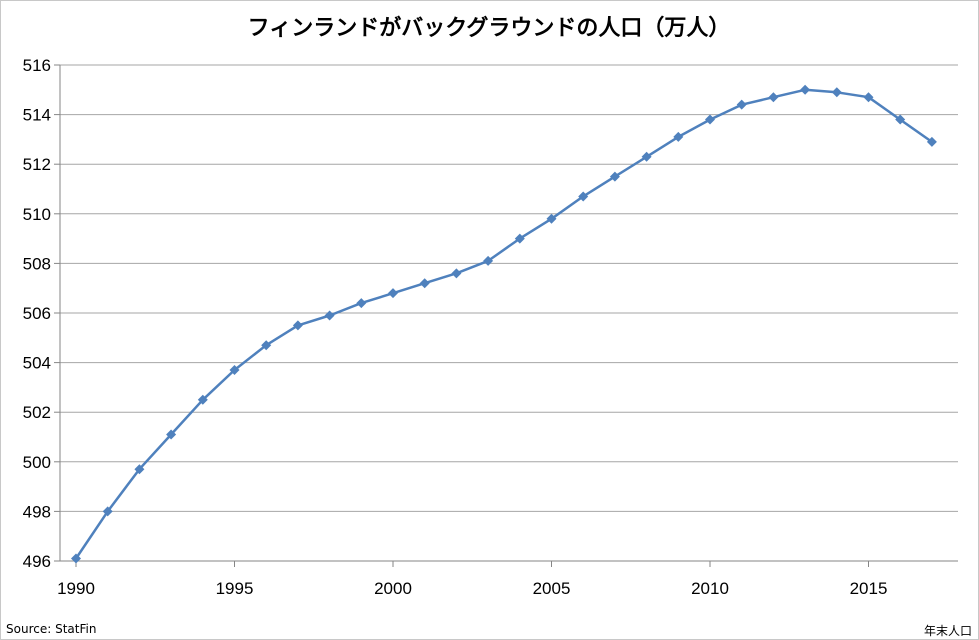 This screenshot has height=640, width=979. I want to click on data-point-2012, so click(773, 97).